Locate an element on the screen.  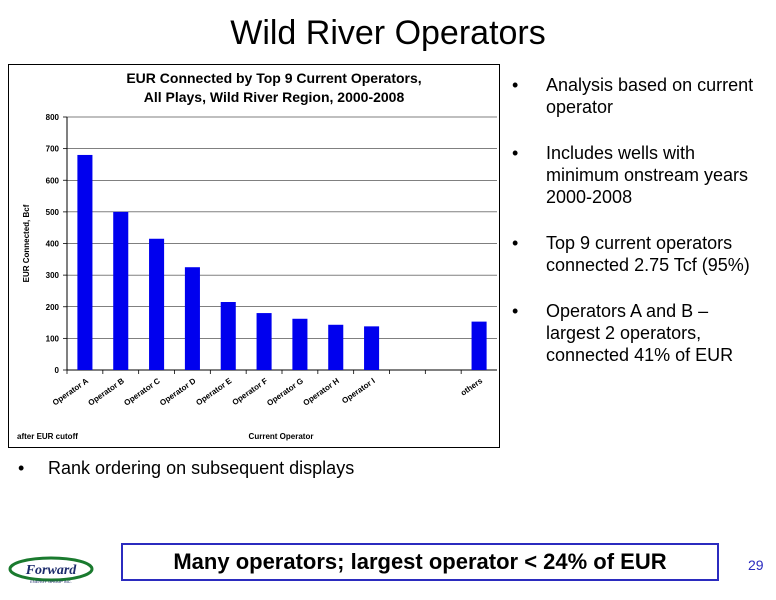
y-tick-label: 700 is located at coordinates (53, 149).